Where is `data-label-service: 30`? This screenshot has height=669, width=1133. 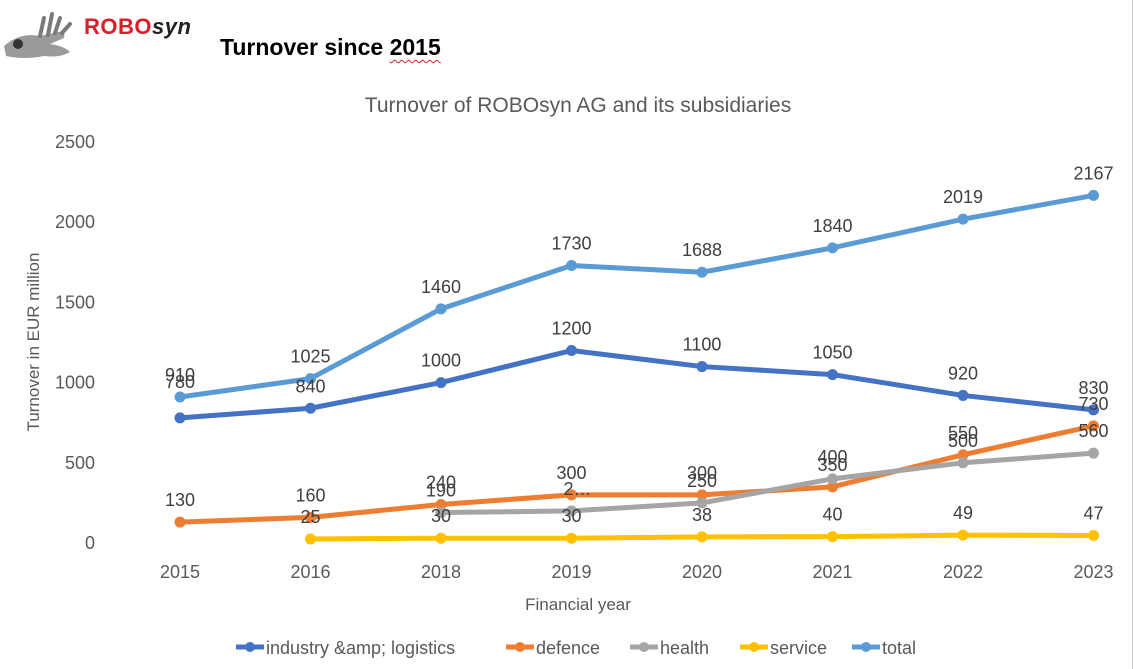
data-label-service: 30 is located at coordinates (571, 516).